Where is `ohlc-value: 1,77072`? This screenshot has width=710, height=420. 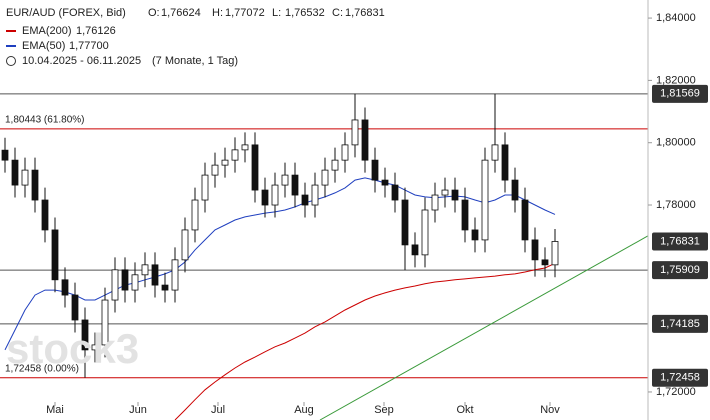
ohlc-value: 1,77072 is located at coordinates (245, 13).